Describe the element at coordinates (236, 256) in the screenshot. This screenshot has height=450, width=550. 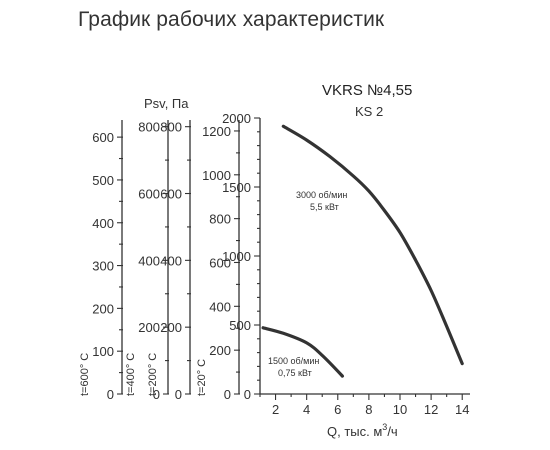
I see `y-tick-label: 1000` at that location.